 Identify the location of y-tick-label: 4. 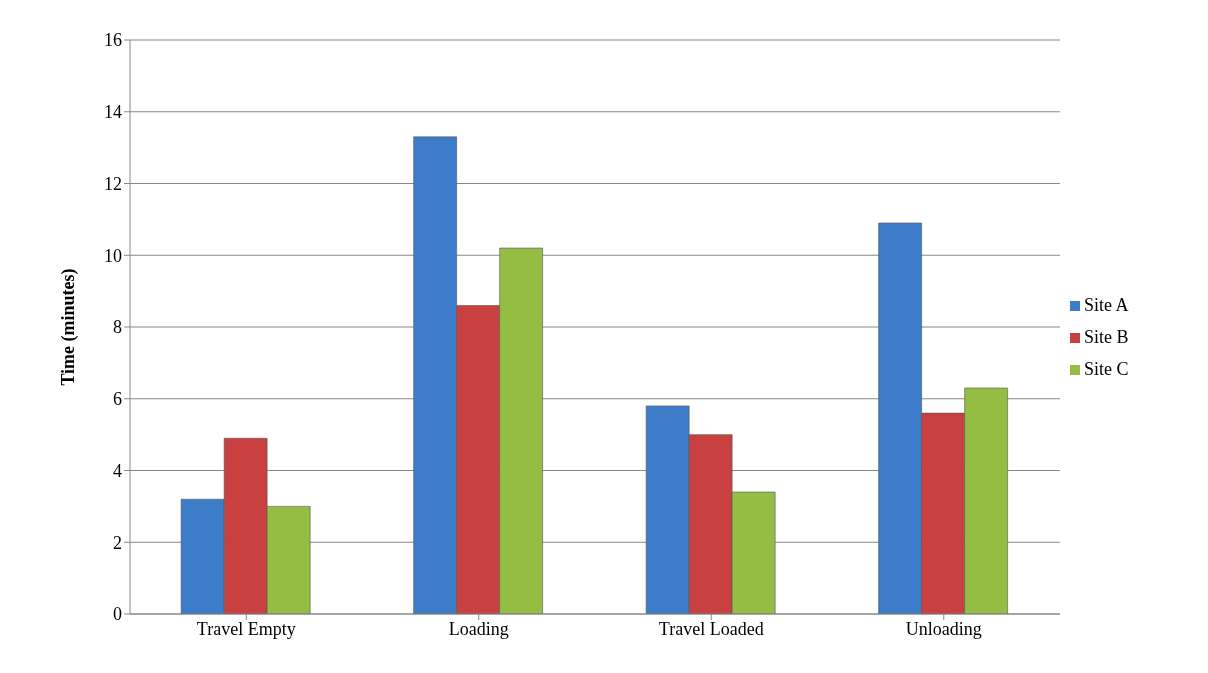
(117, 470).